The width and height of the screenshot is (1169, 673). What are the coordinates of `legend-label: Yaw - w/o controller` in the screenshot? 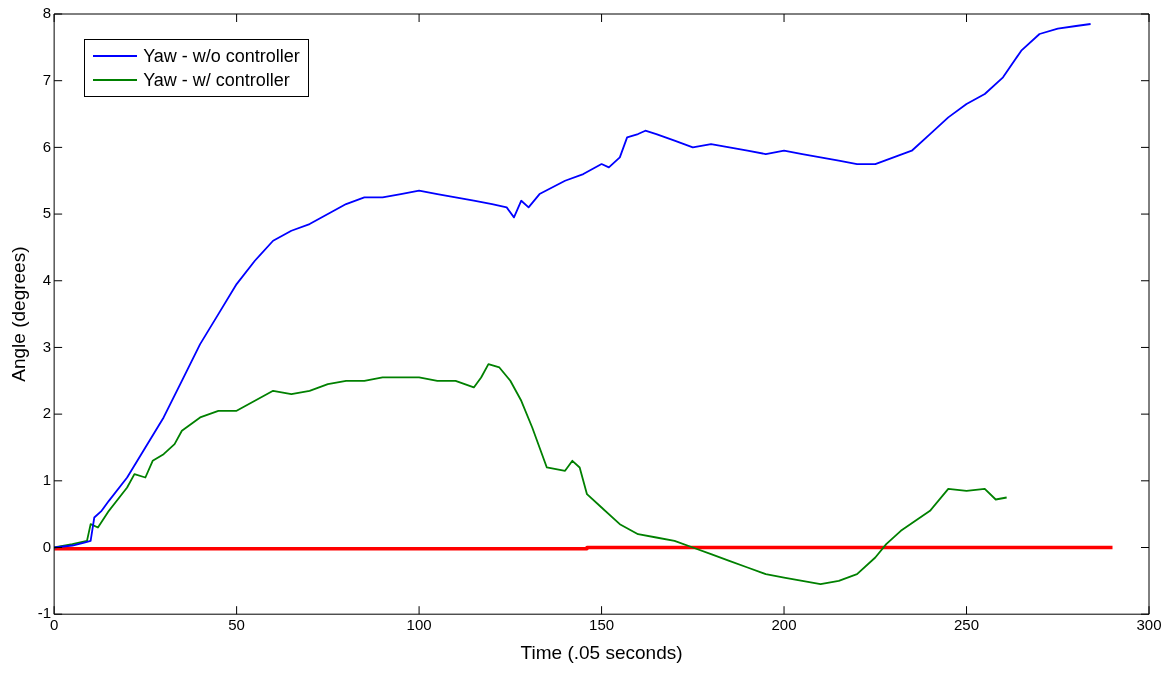 It's located at (221, 56).